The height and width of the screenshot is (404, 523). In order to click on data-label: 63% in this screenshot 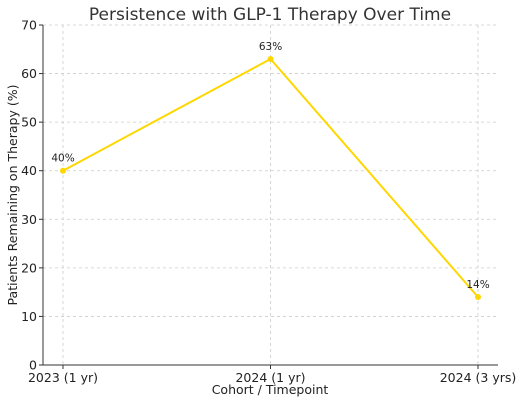, I will do `click(270, 47)`.